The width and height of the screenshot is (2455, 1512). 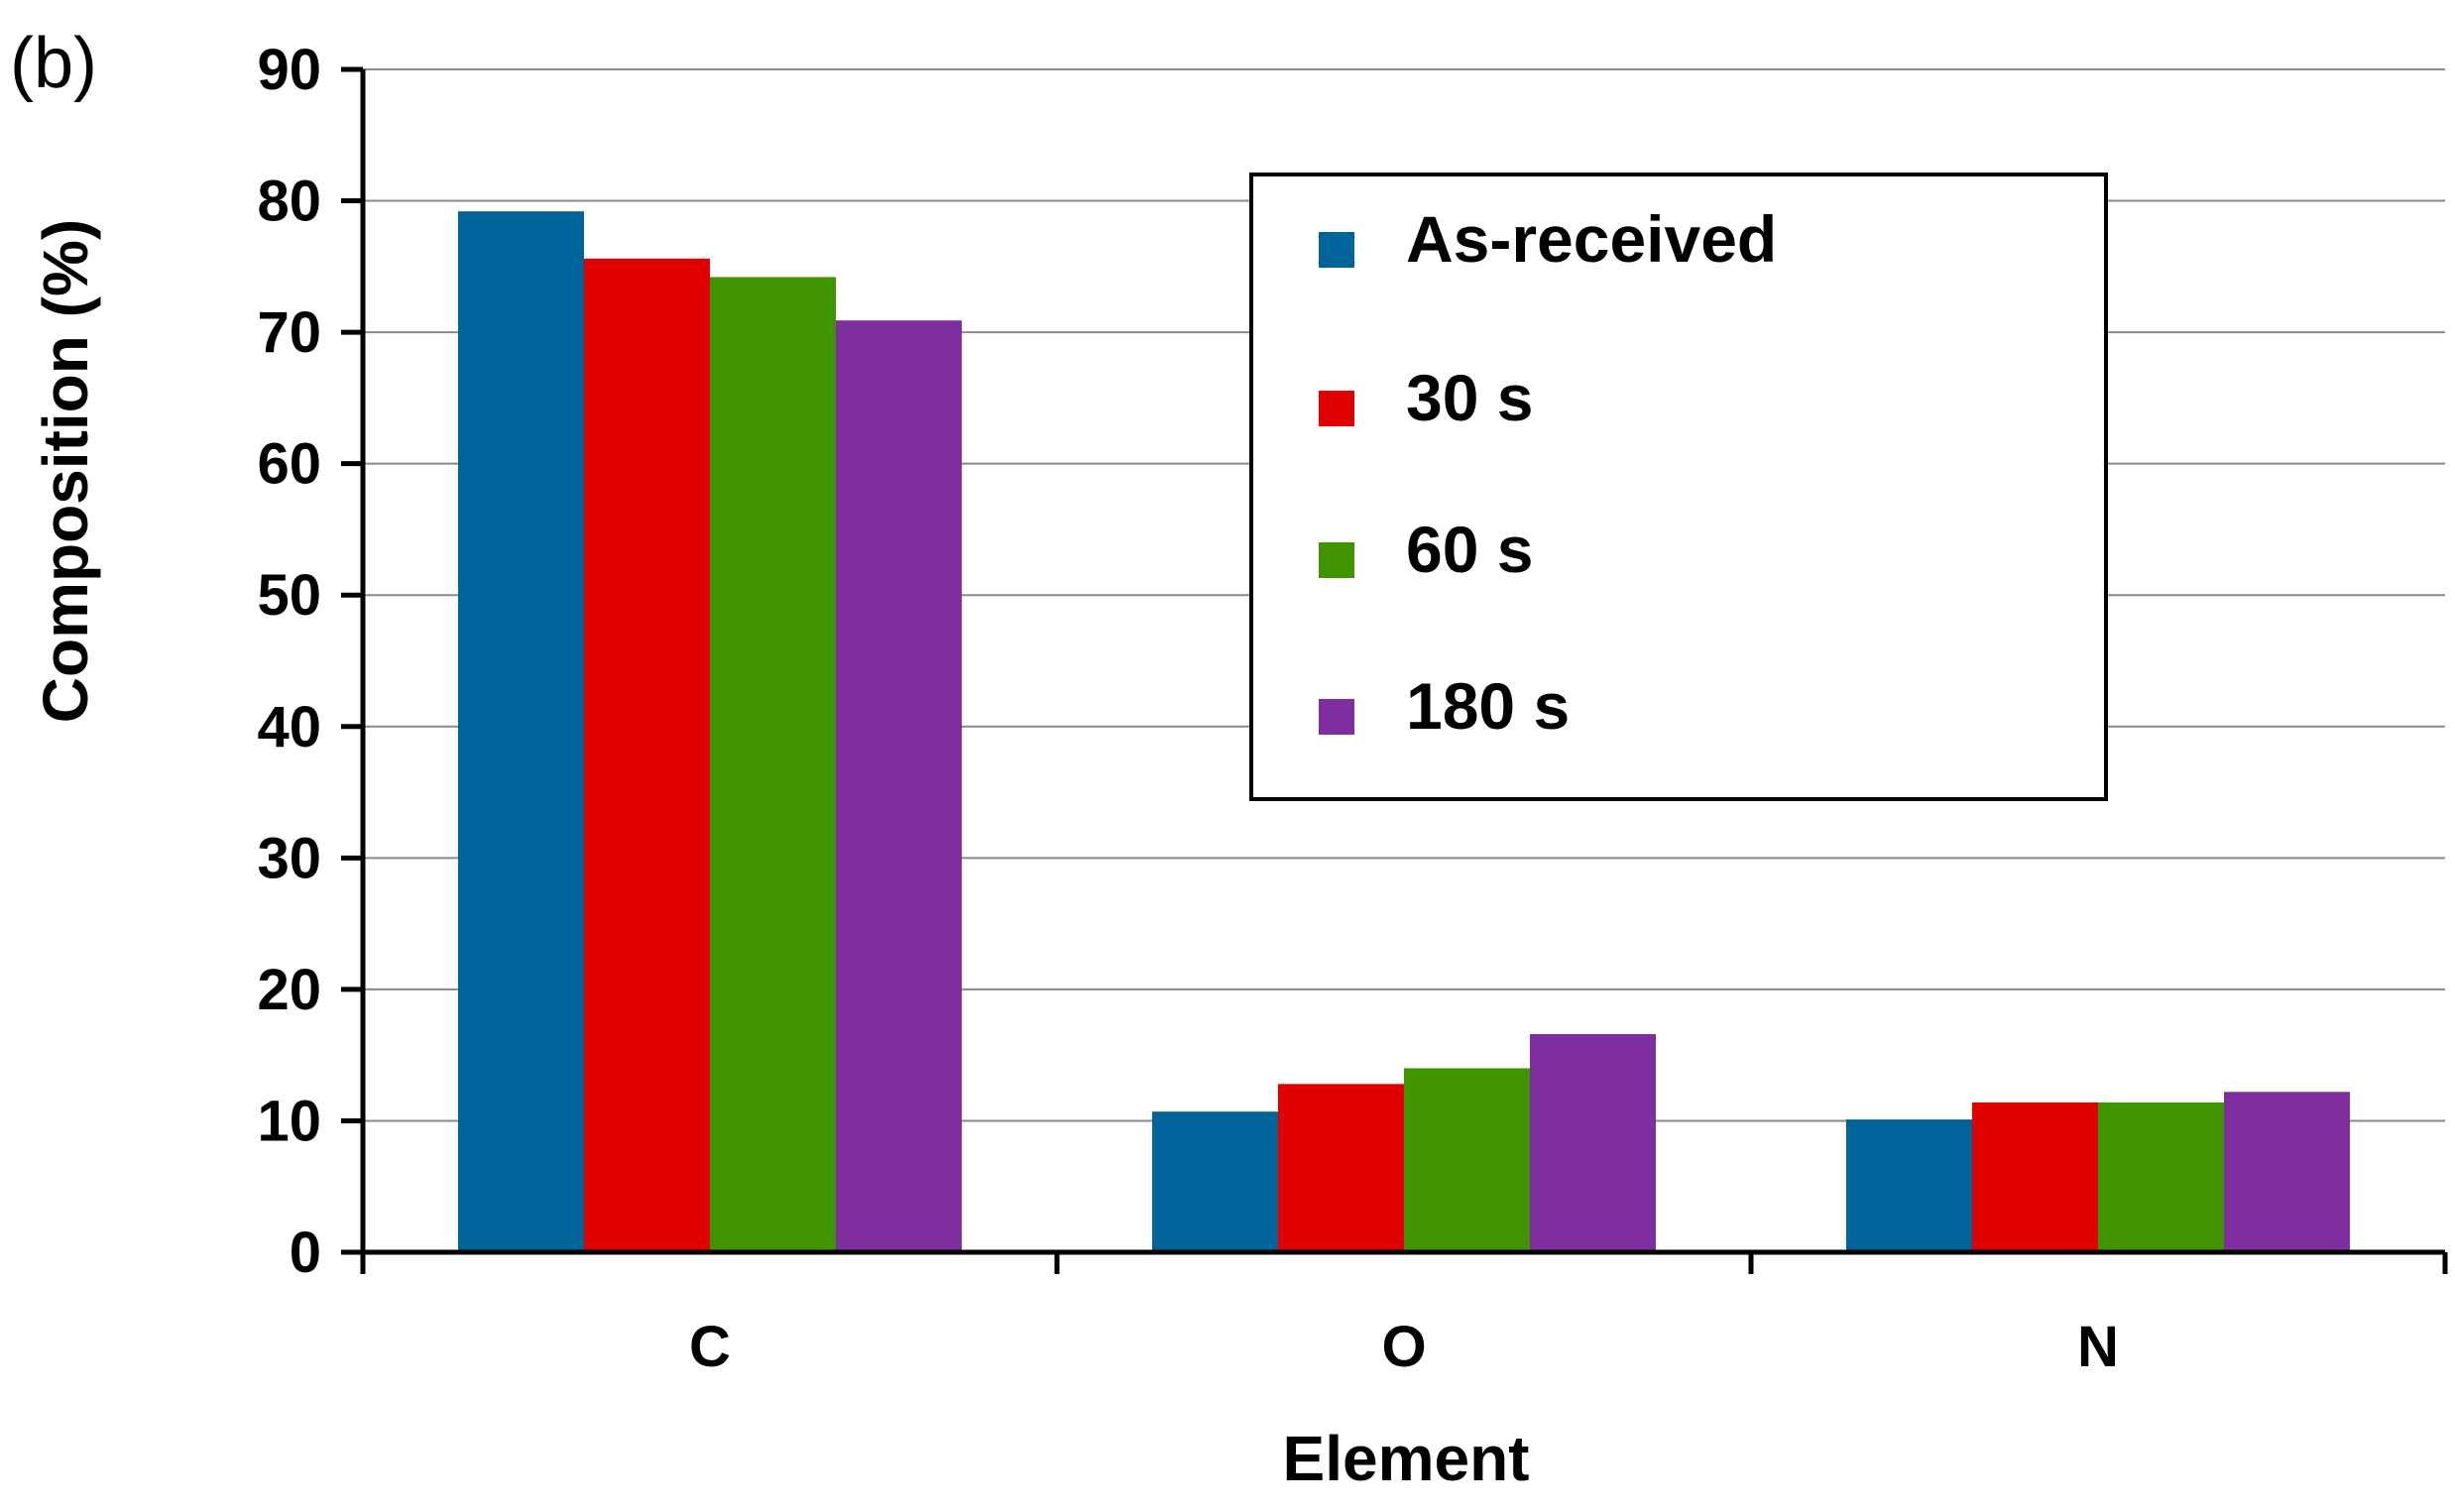 What do you see at coordinates (289, 858) in the screenshot?
I see `y-tick-label: 30` at bounding box center [289, 858].